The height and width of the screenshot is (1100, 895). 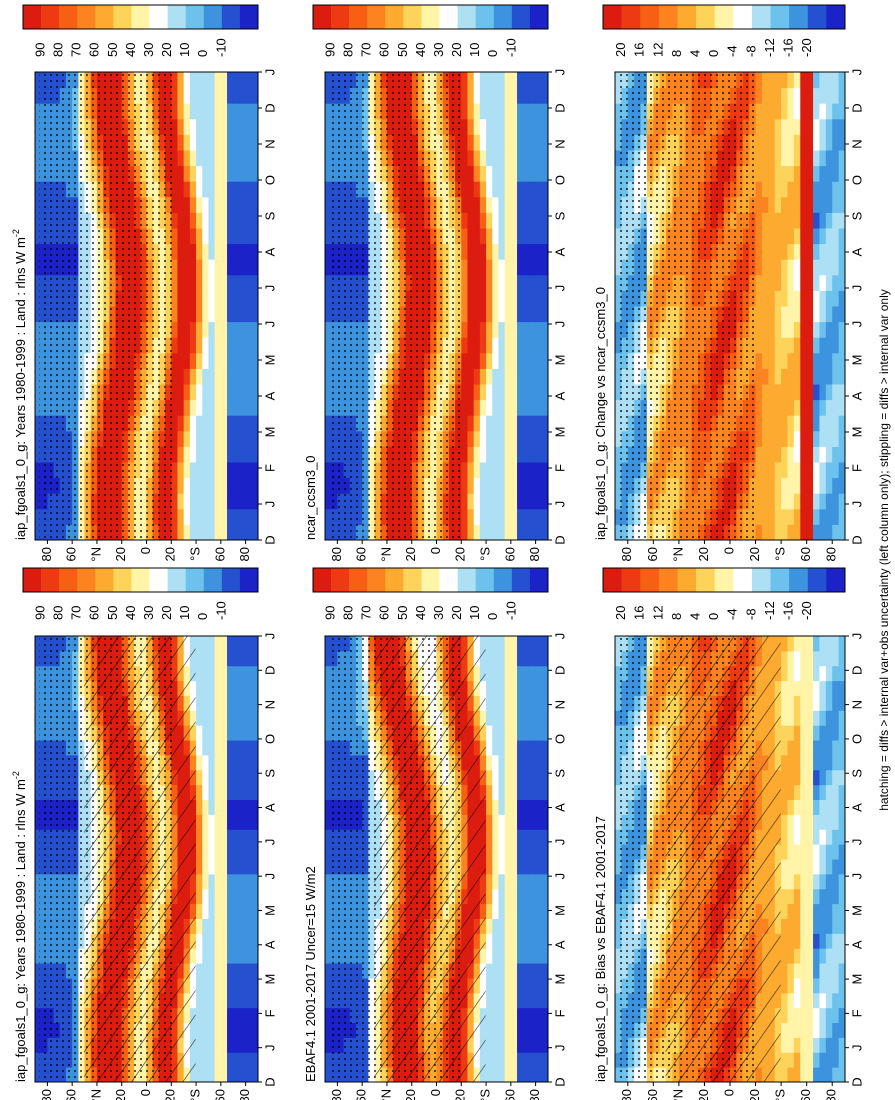 What do you see at coordinates (559, 1081) in the screenshot?
I see `x-tick-label: D` at bounding box center [559, 1081].